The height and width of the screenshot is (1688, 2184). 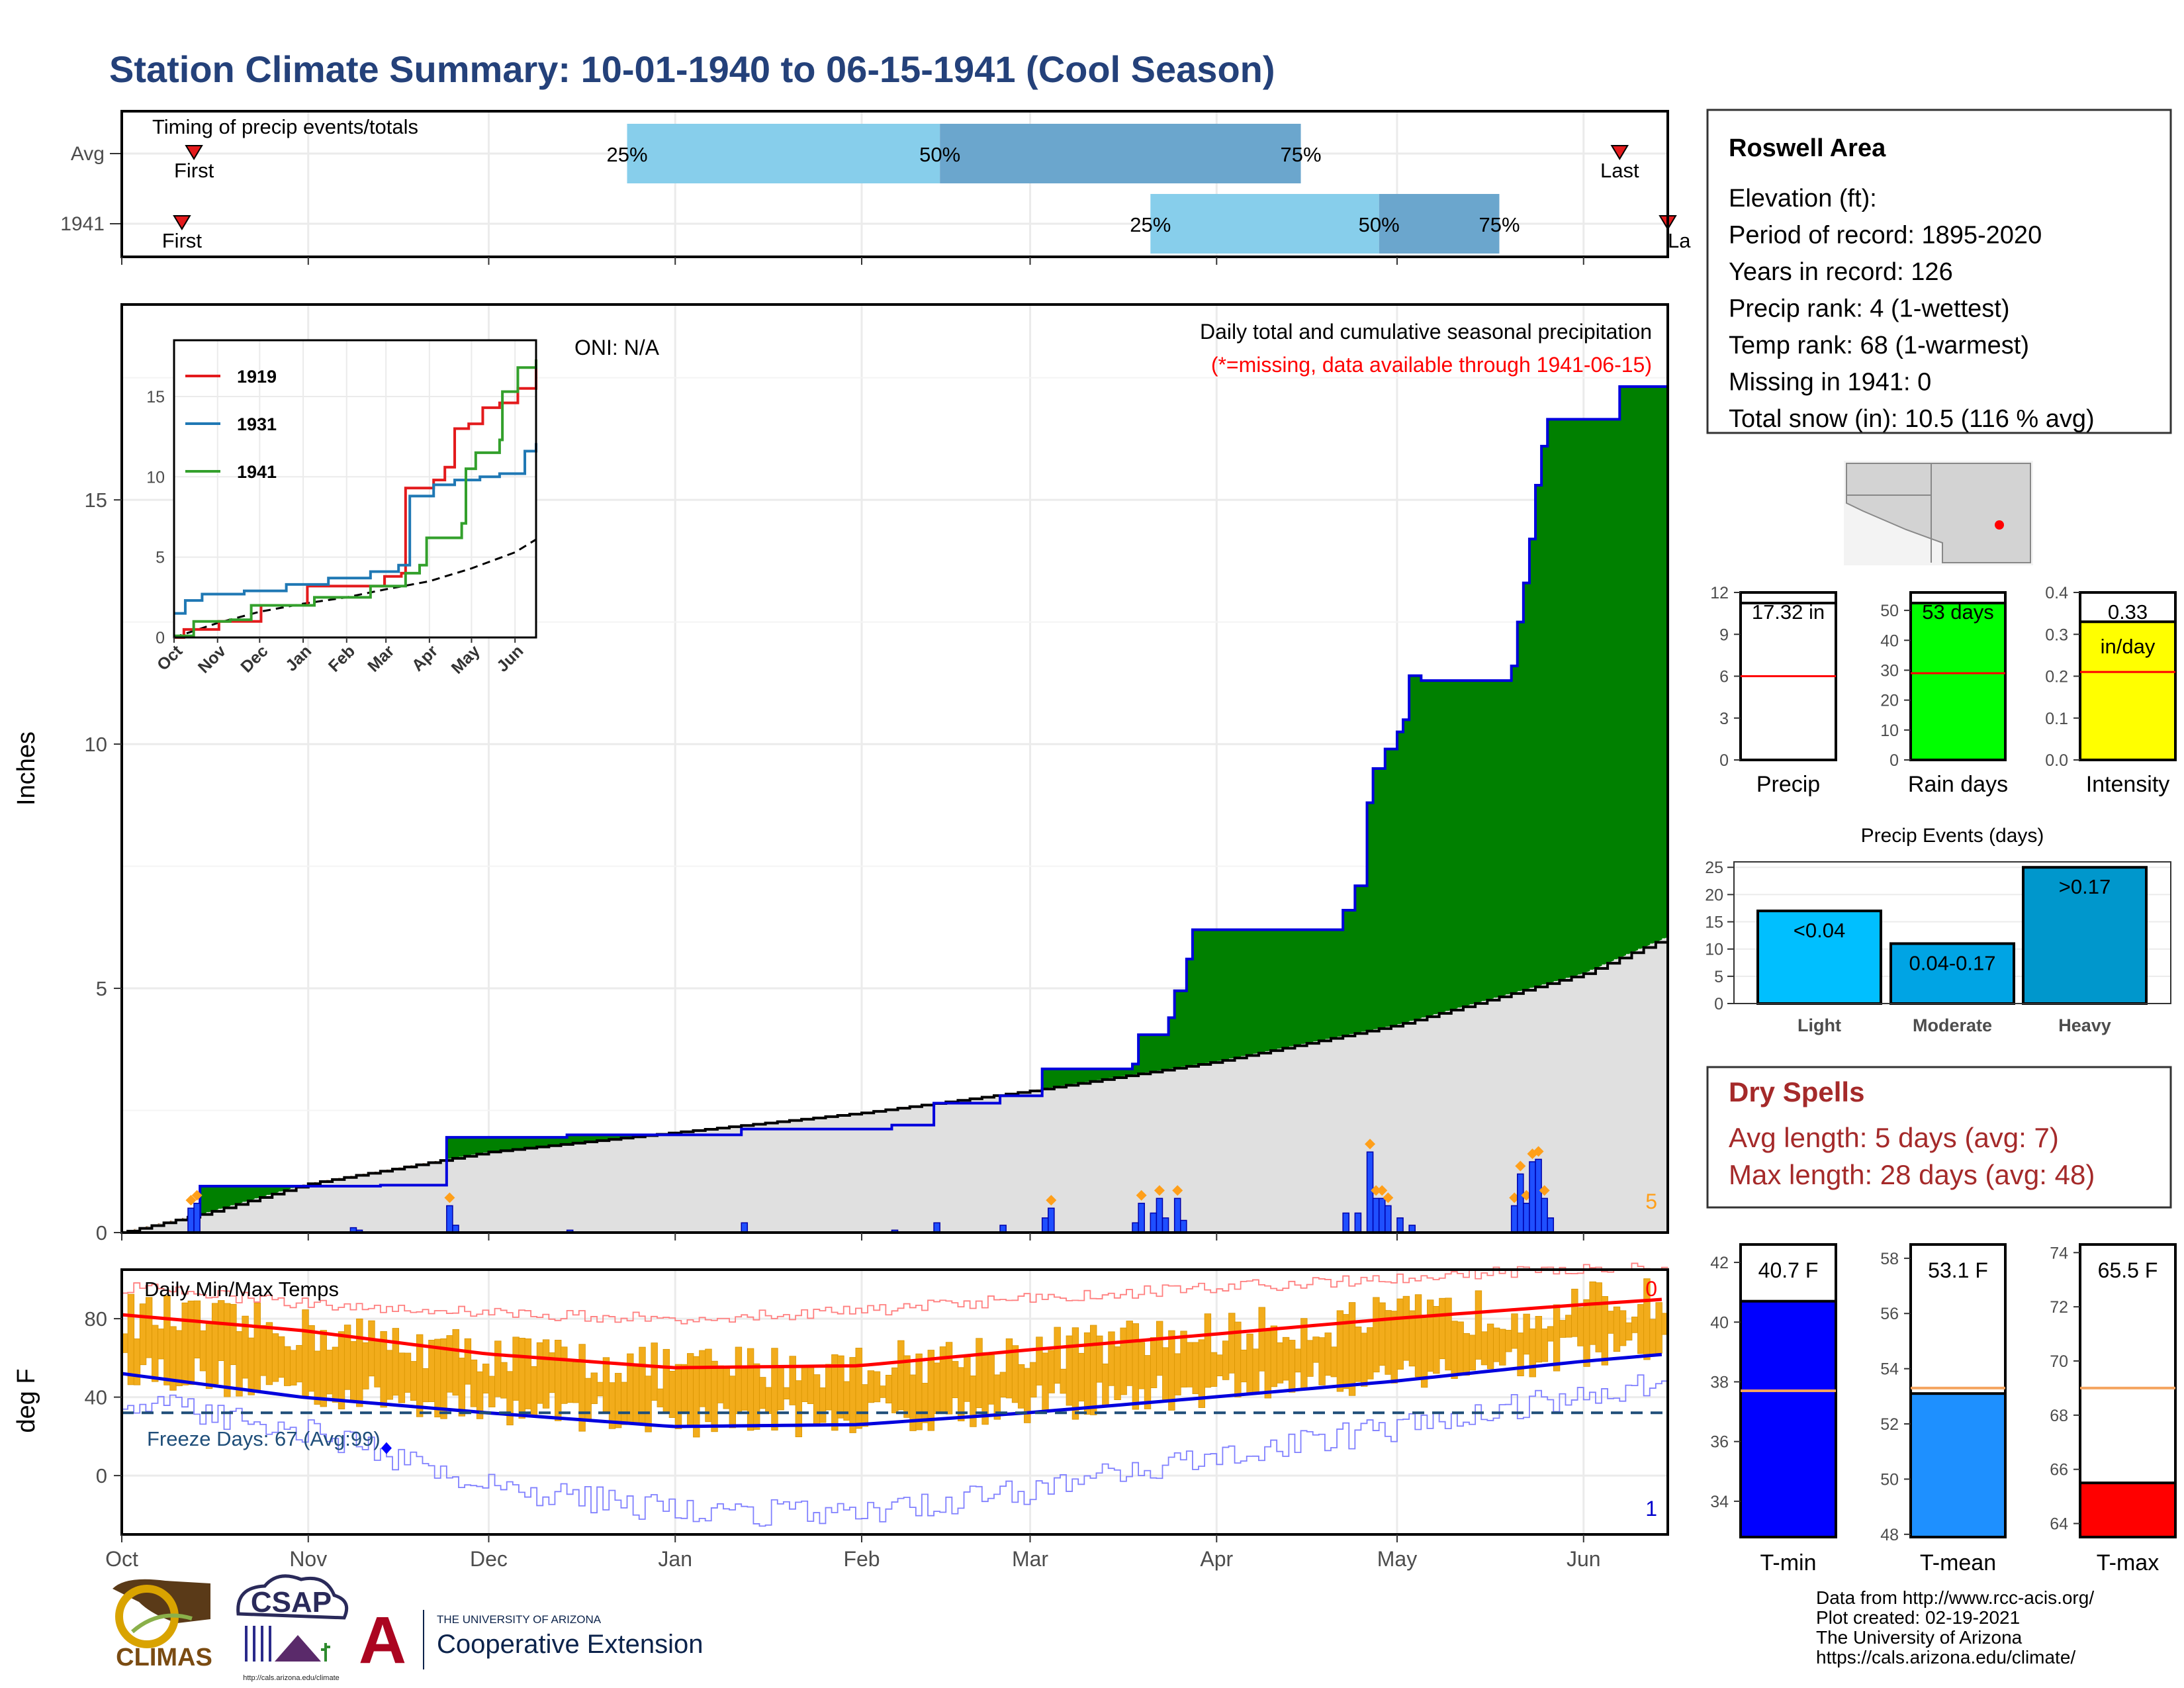 I want to click on summary-panel-name: Intensity, so click(x=2128, y=784).